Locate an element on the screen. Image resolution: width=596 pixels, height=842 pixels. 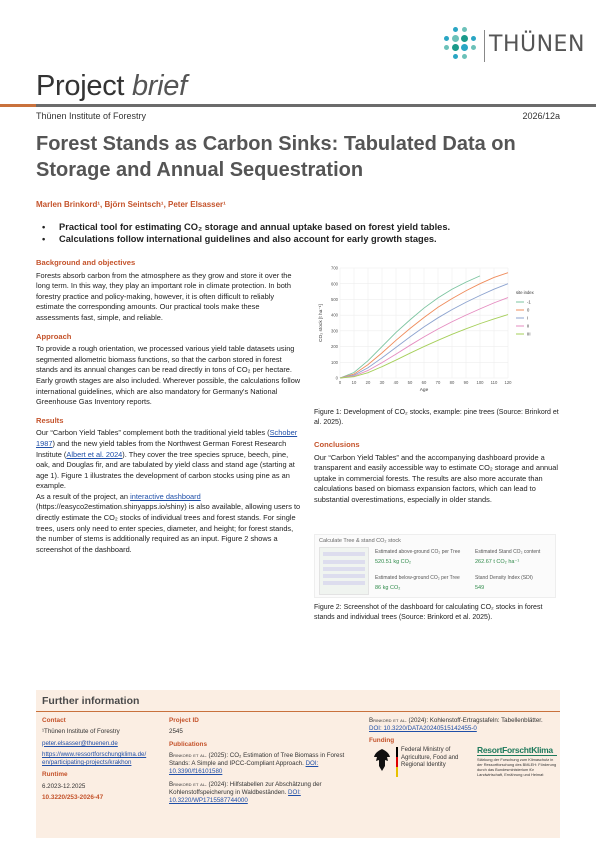
logo-dots-icon is located at coordinates (461, 44).